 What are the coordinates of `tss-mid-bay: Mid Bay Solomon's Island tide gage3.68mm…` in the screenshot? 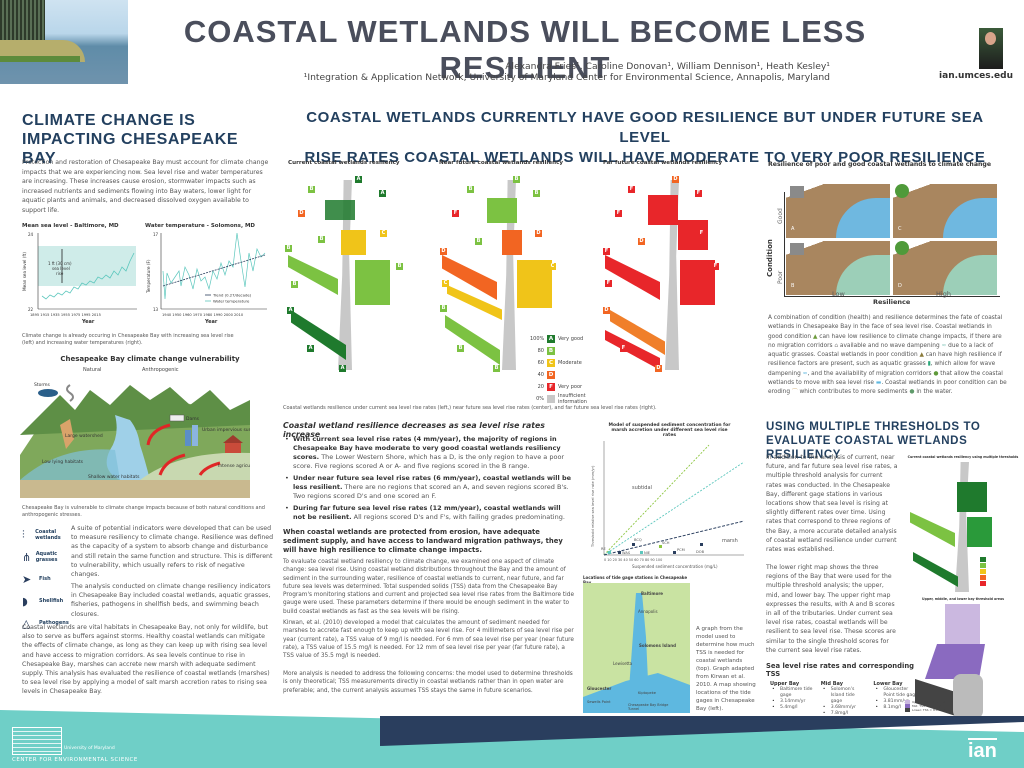 It's located at (844, 699).